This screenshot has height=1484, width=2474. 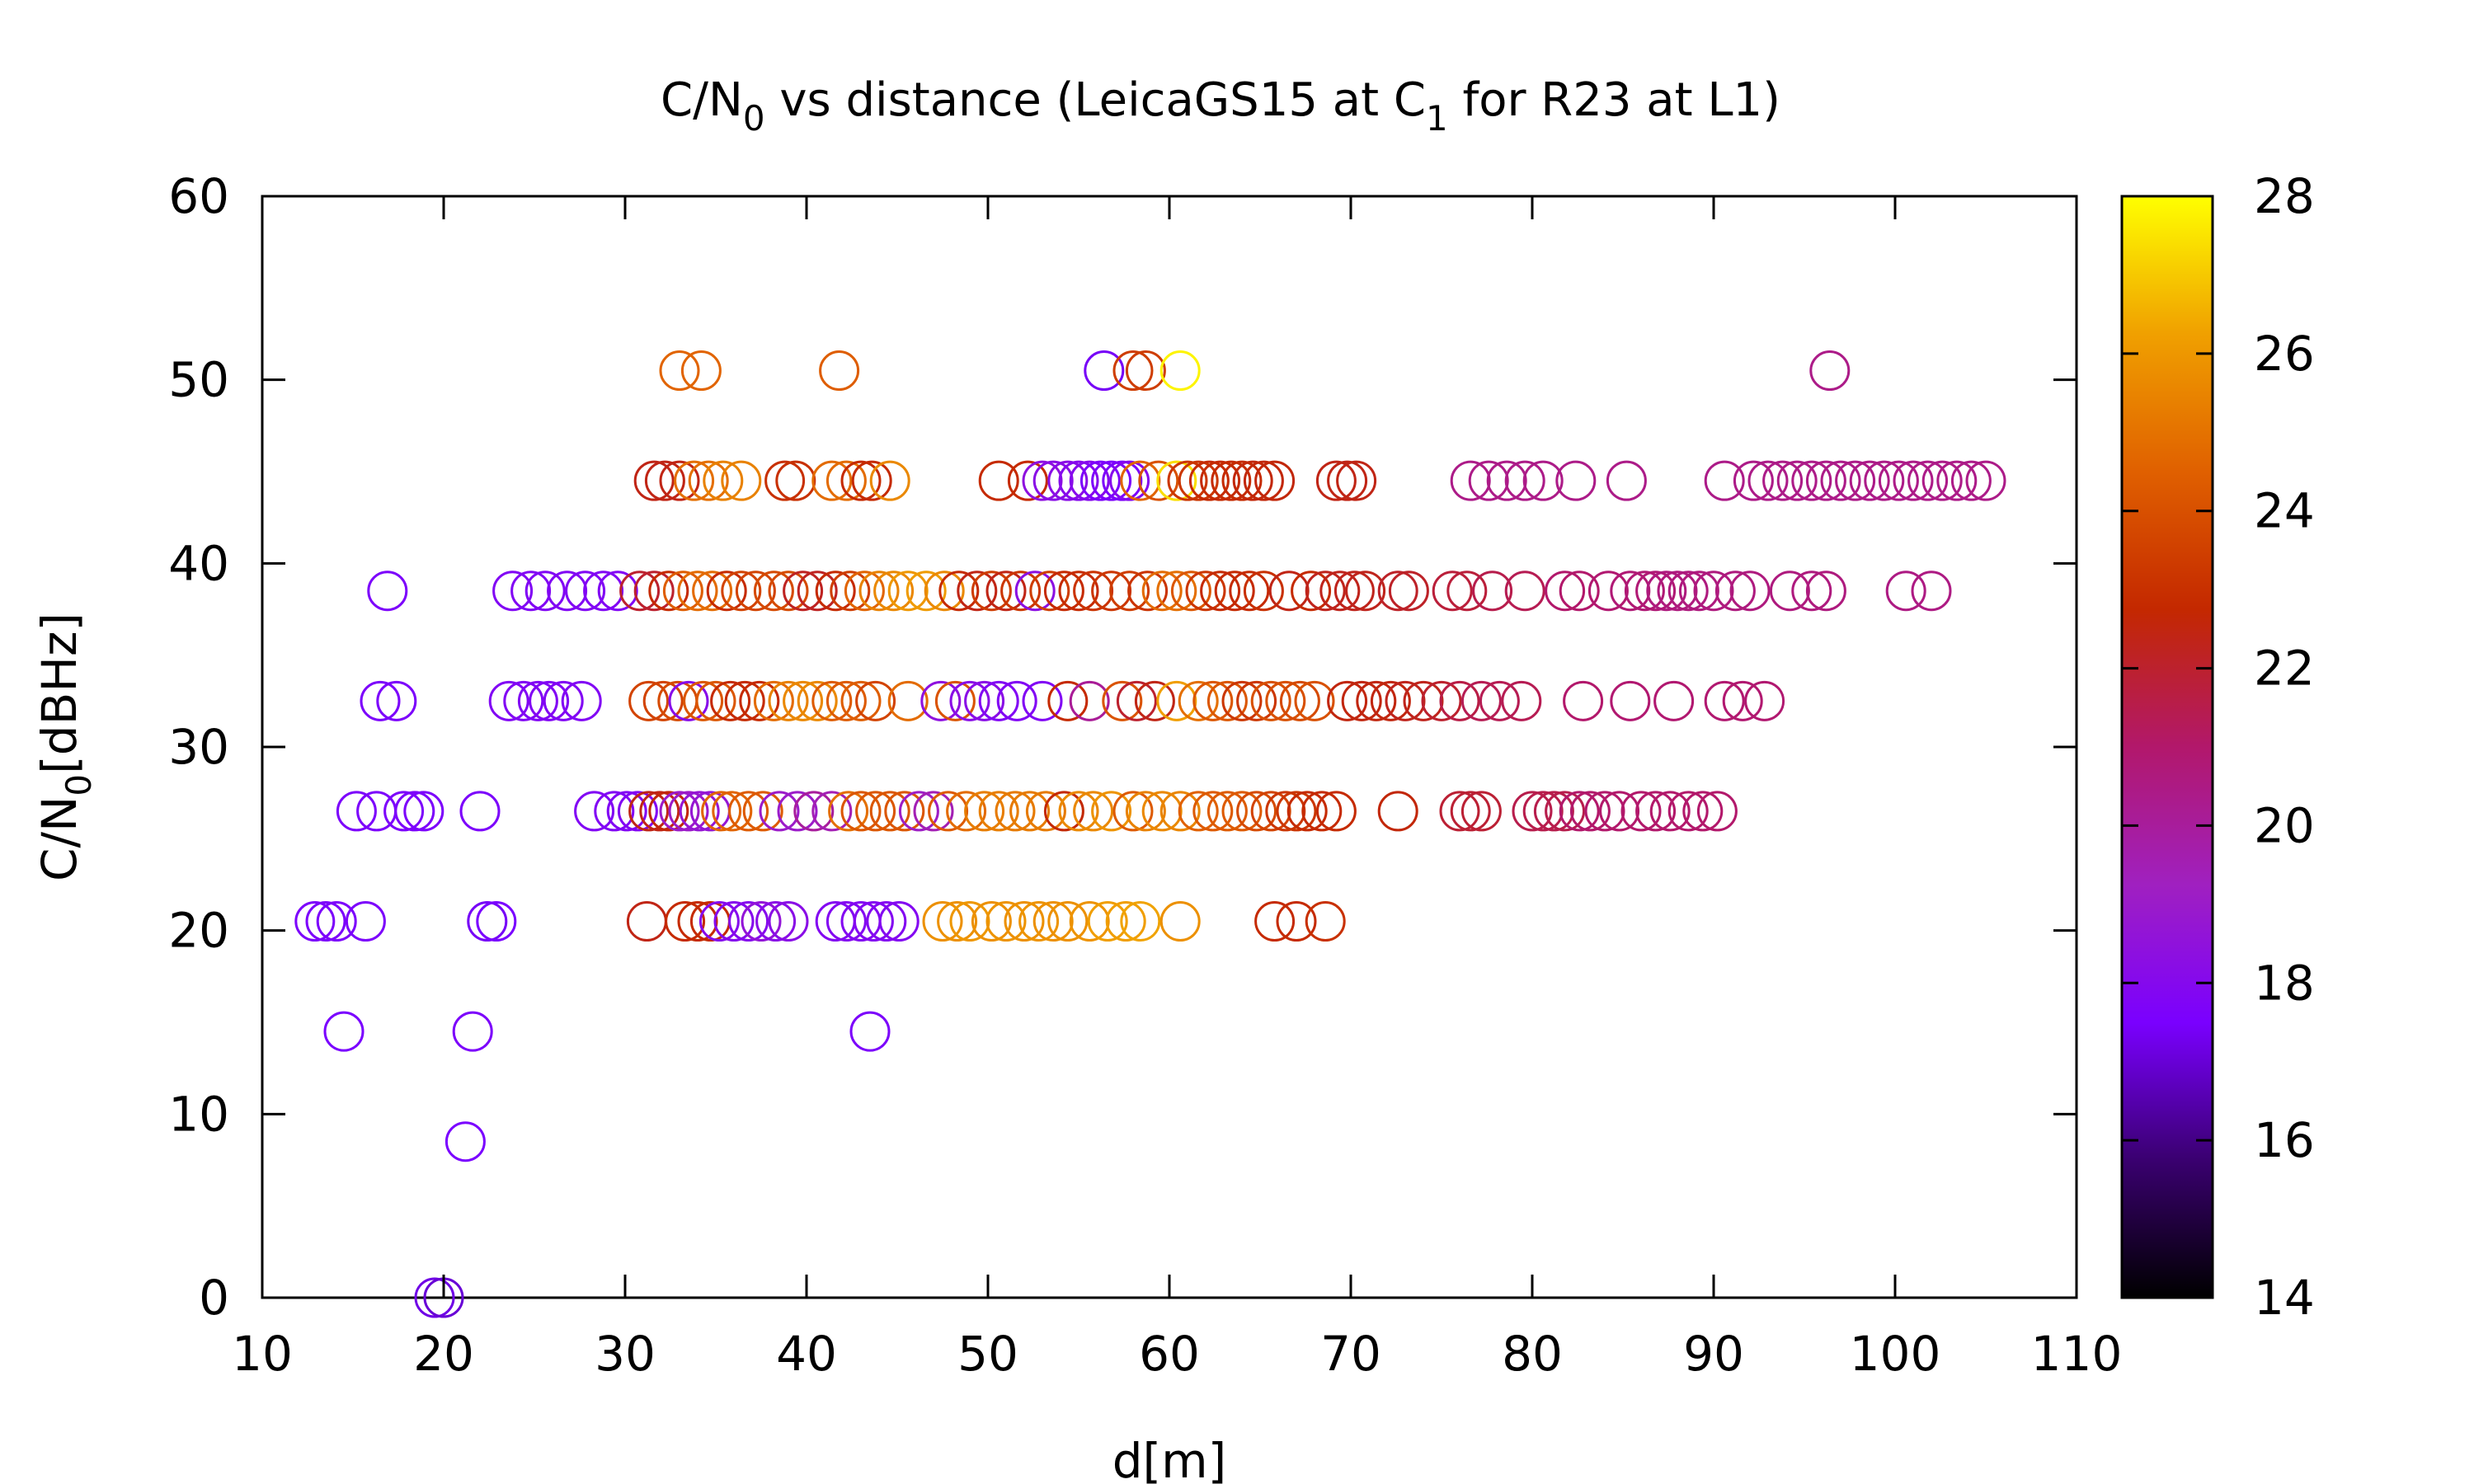 I want to click on colorbar-tick-label: 24, so click(x=2284, y=511).